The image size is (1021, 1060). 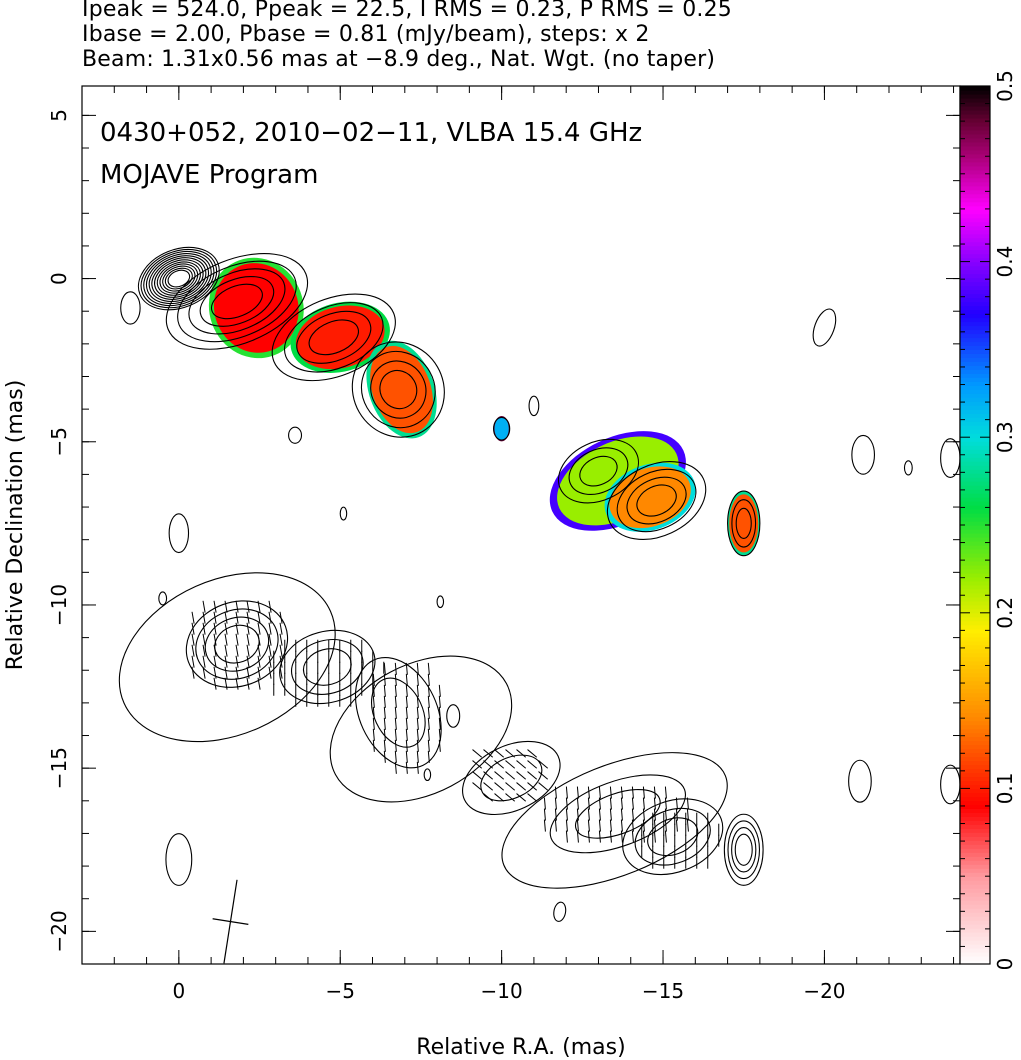 I want to click on y-tick-label: 5, so click(x=59, y=115).